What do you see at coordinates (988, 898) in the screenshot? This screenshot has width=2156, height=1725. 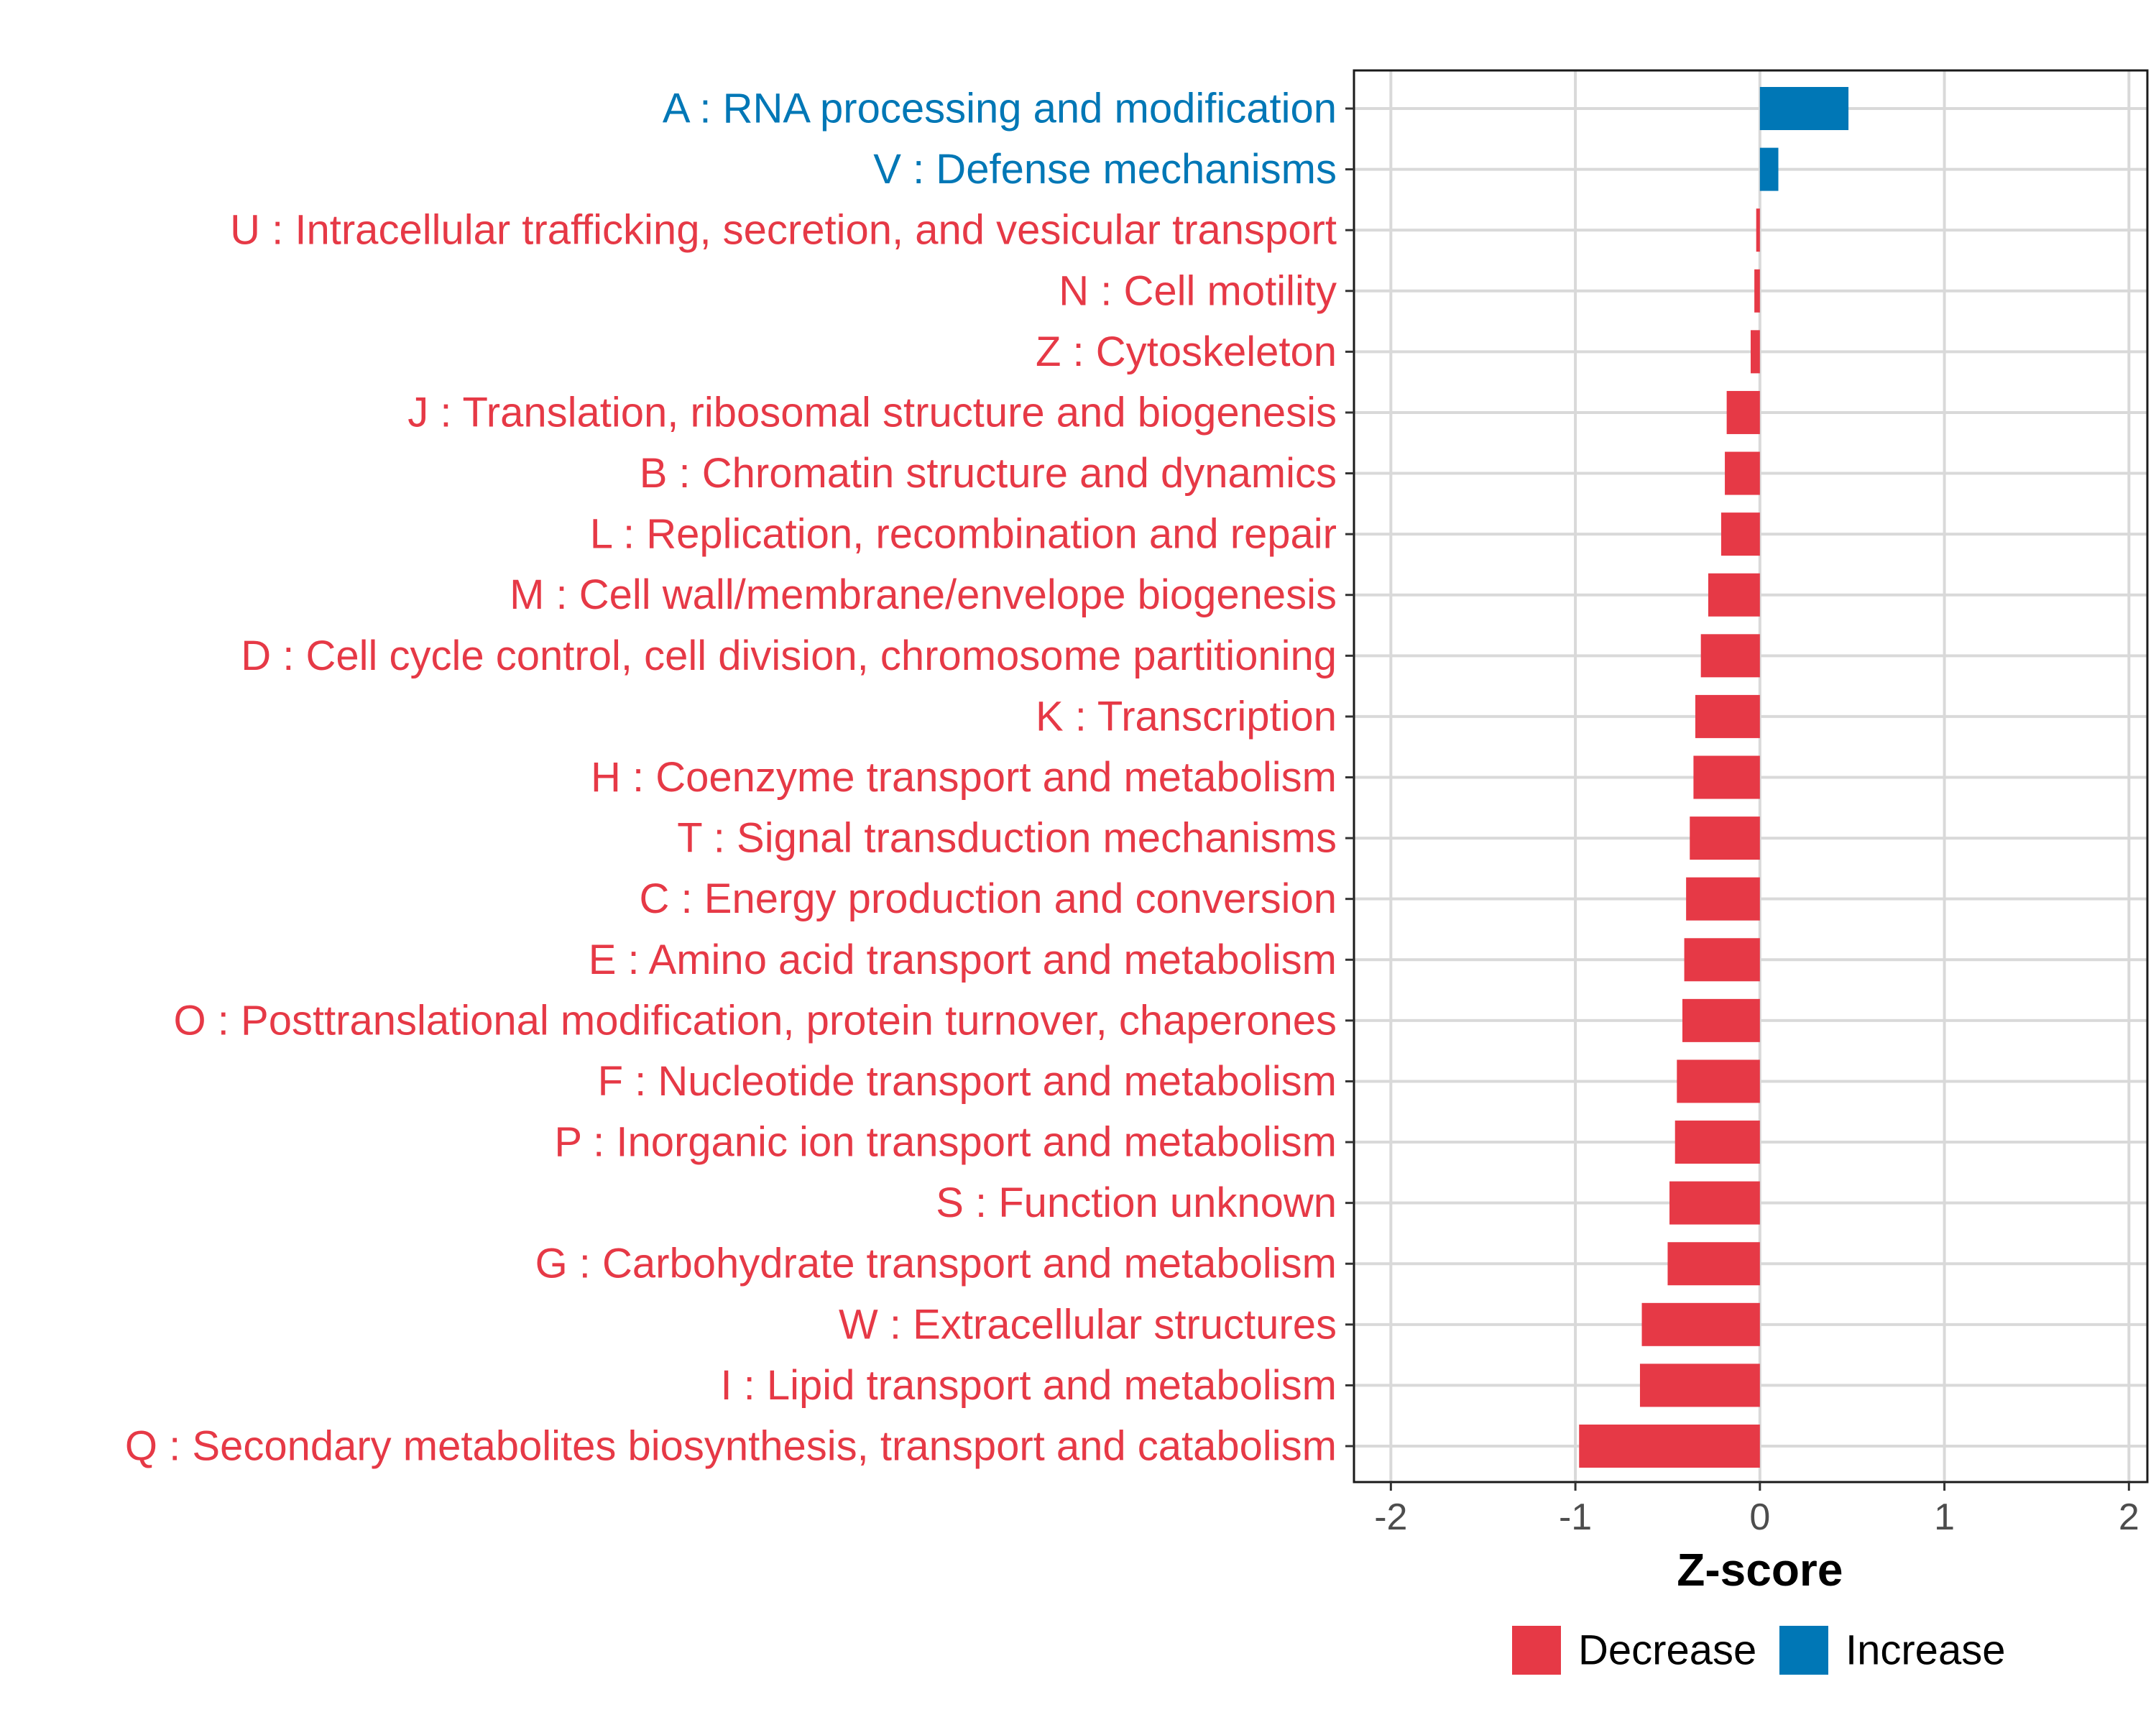 I see `category-label-13: C : Energy production and conversion` at bounding box center [988, 898].